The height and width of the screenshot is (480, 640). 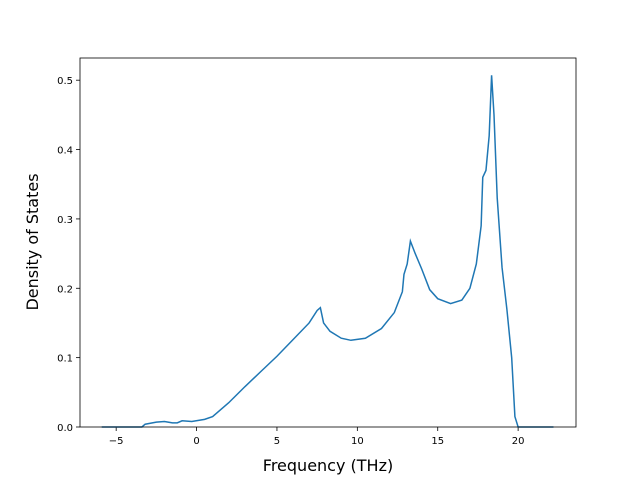 I want to click on x-tick-label: 0, so click(x=196, y=441).